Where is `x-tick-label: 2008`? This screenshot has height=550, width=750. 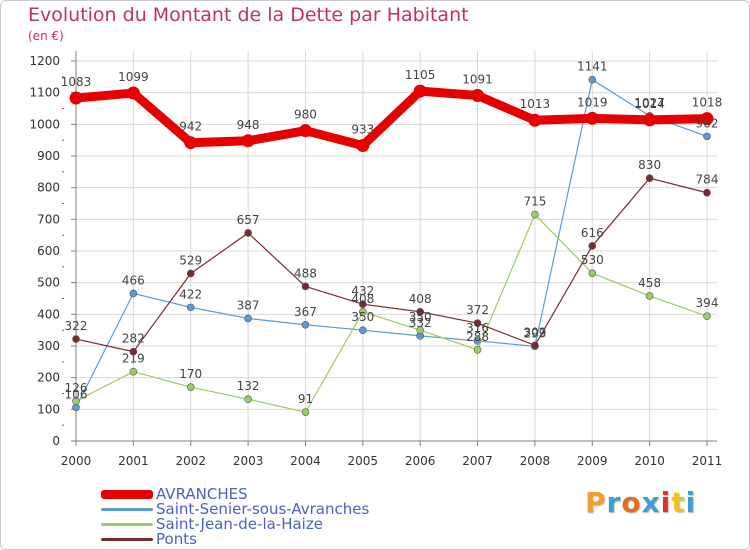 x-tick-label: 2008 is located at coordinates (535, 461).